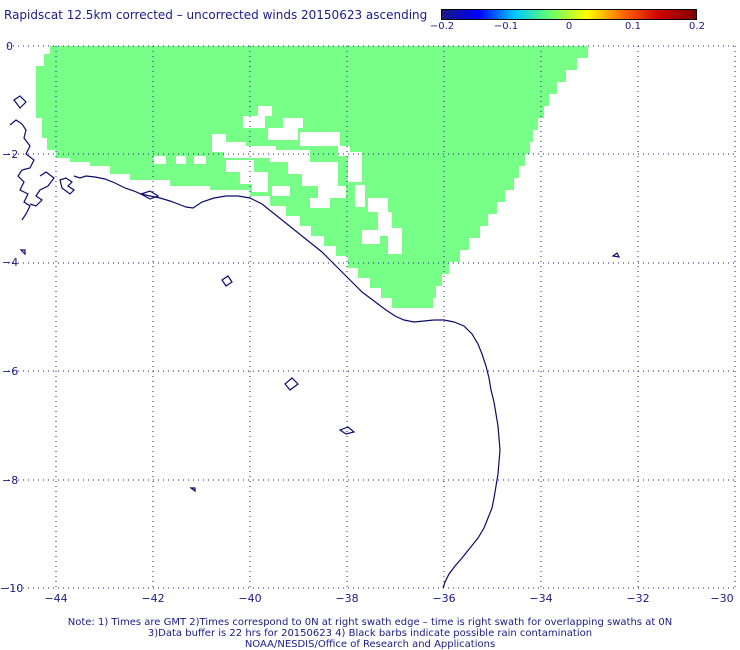  Describe the element at coordinates (388, 598) in the screenshot. I see `x-axis-labels: −44 −42 −40 −38 −36 −34 −32 −30` at that location.